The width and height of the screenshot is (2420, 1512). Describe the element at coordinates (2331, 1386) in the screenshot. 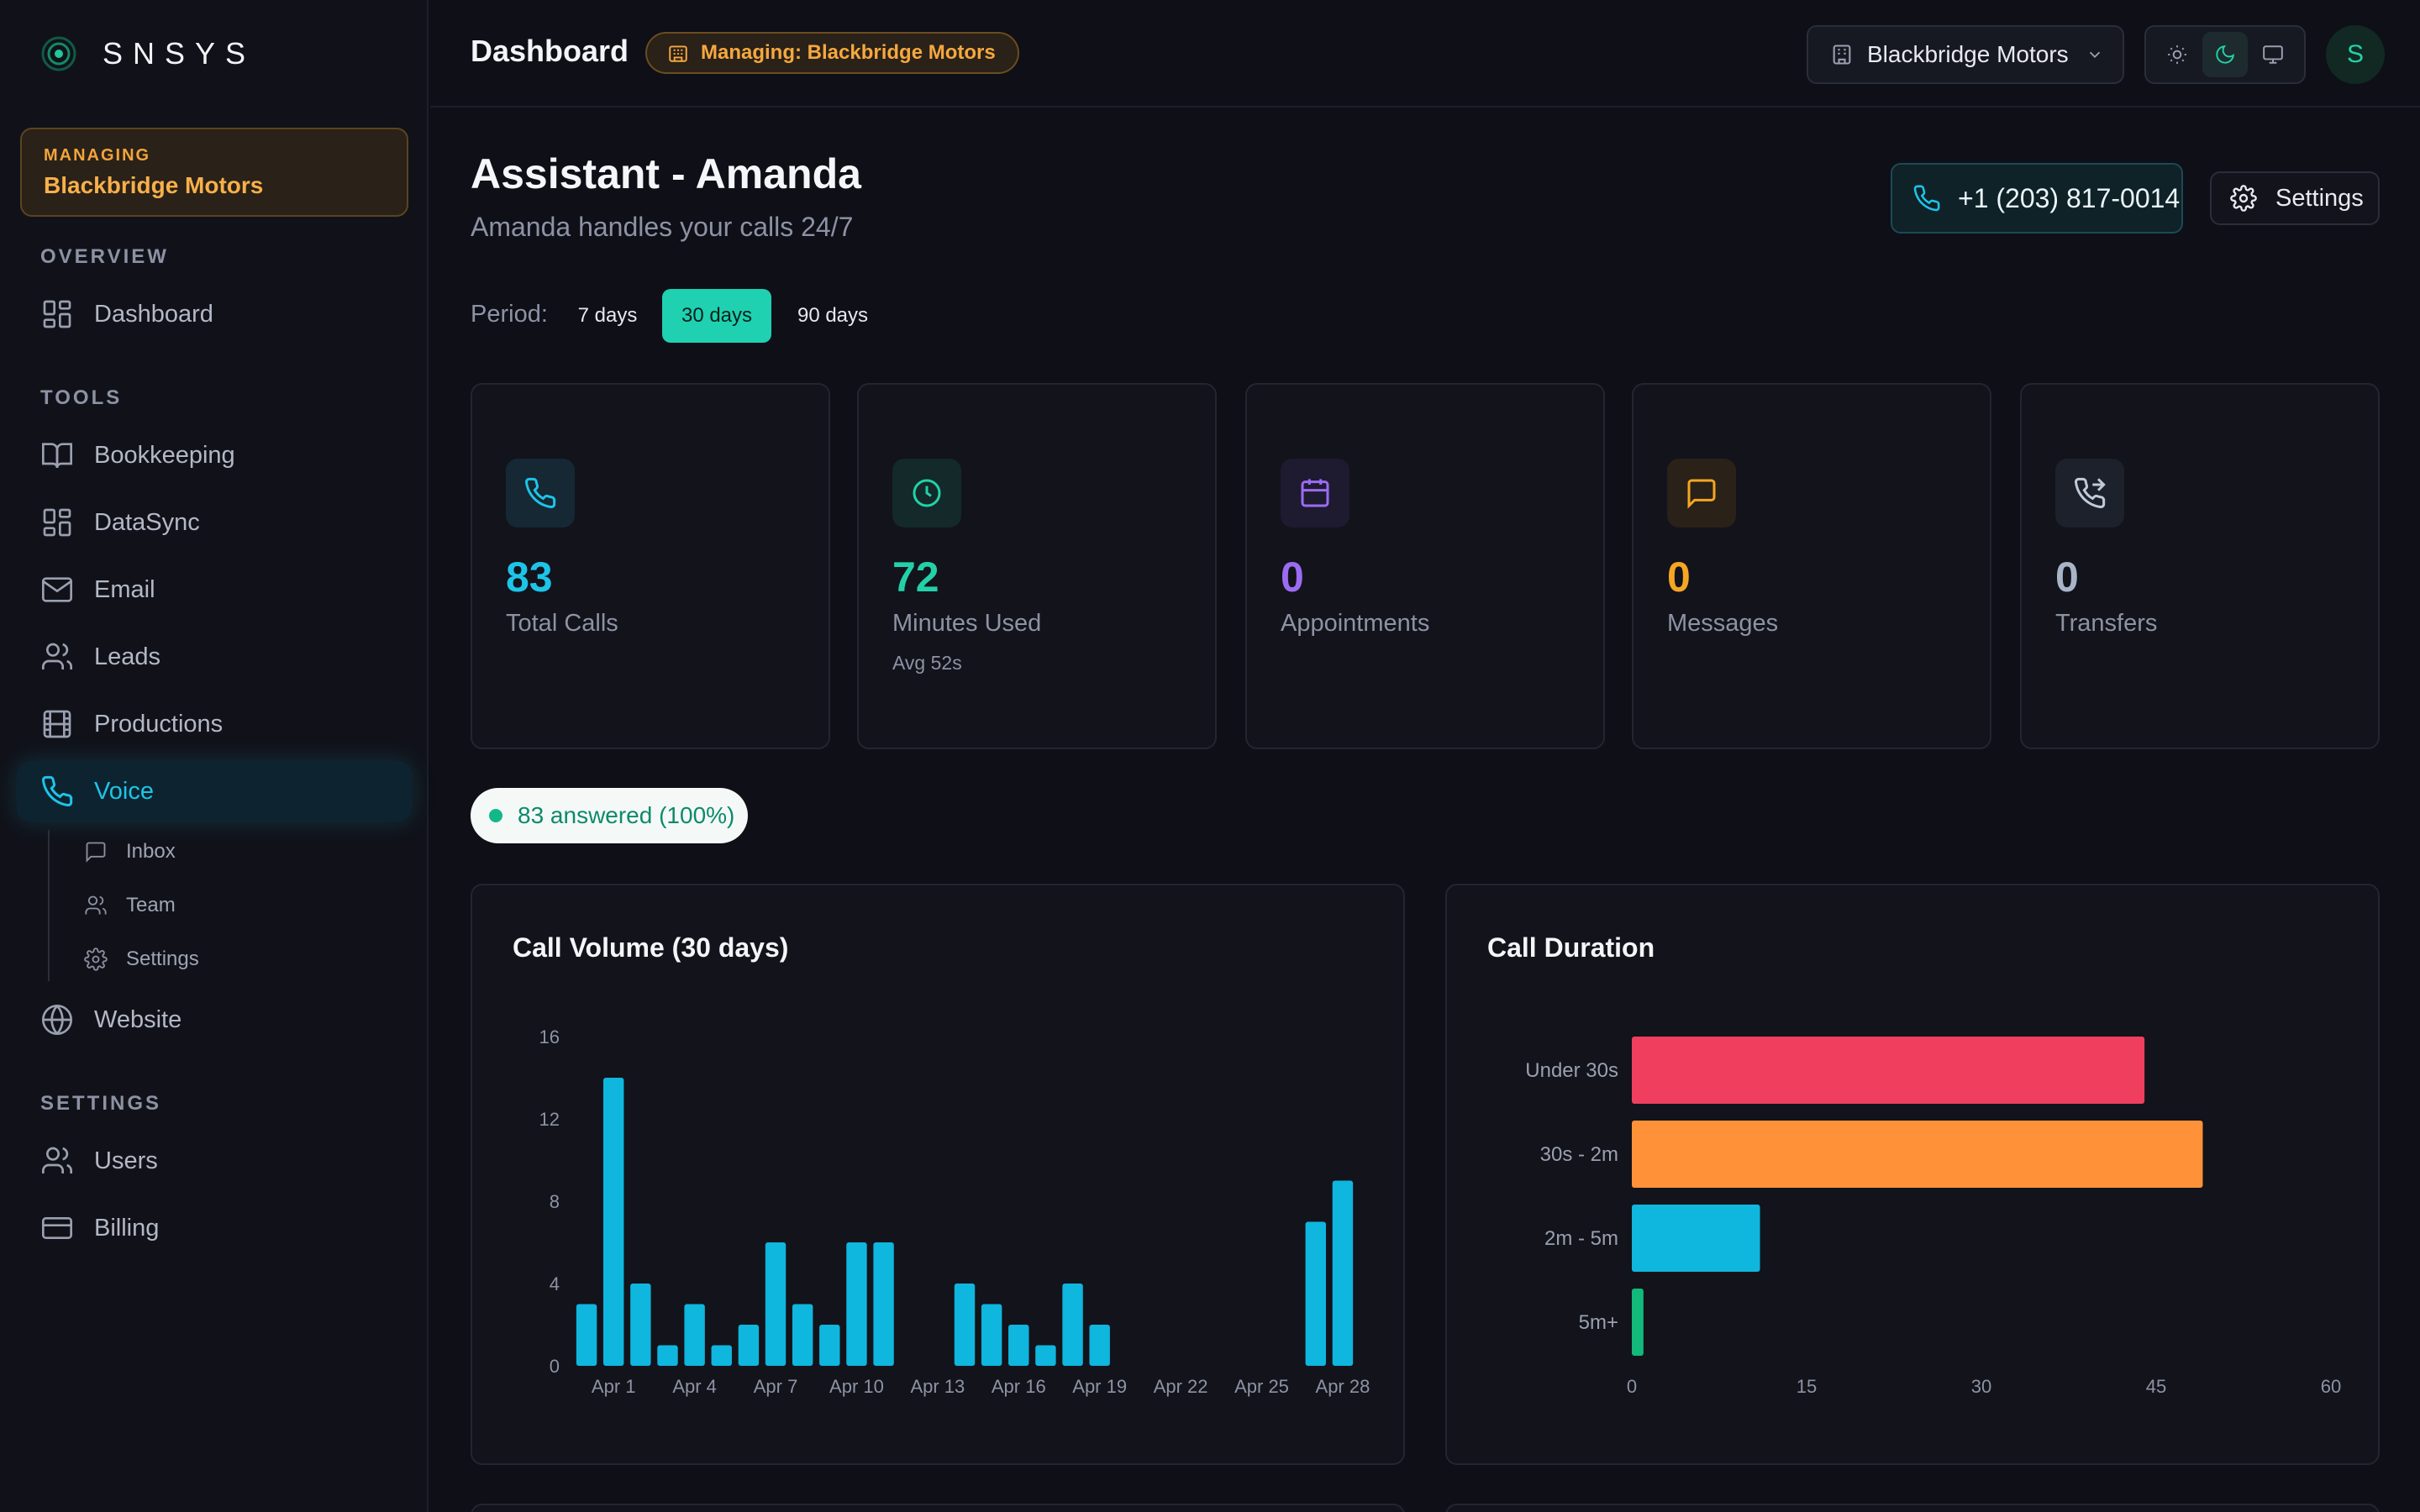

I see `x-tick-label: 60` at that location.